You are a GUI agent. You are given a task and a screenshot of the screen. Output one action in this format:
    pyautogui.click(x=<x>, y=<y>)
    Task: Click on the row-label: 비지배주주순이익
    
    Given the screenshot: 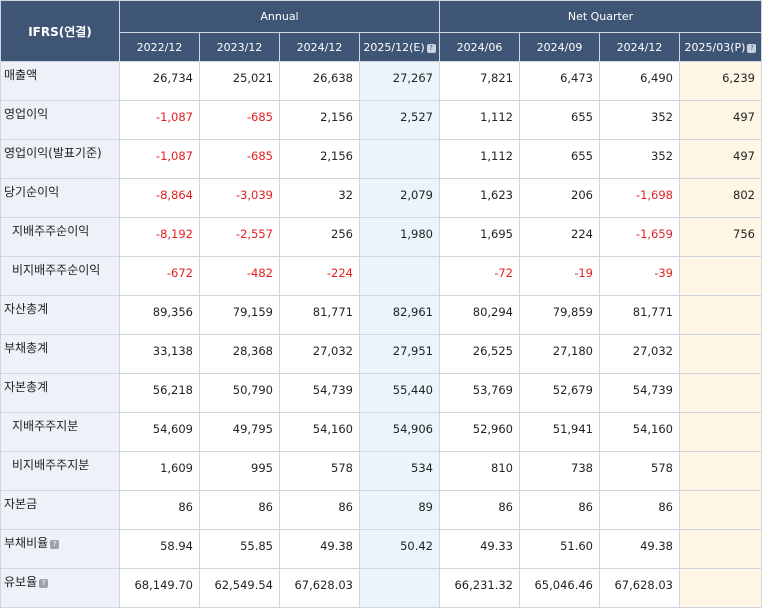 What is the action you would take?
    pyautogui.click(x=60, y=276)
    